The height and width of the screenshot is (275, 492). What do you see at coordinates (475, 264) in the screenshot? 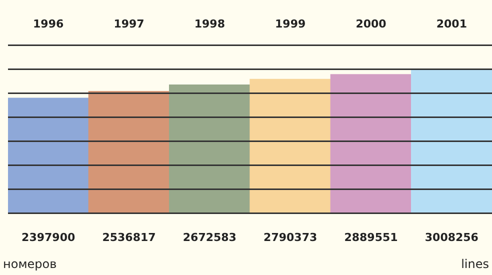
I see `text: lines` at bounding box center [475, 264].